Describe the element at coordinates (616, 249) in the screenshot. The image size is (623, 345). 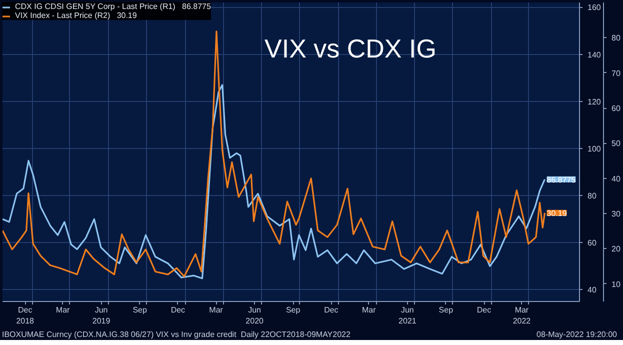
I see `y2-tick-label: 20` at that location.